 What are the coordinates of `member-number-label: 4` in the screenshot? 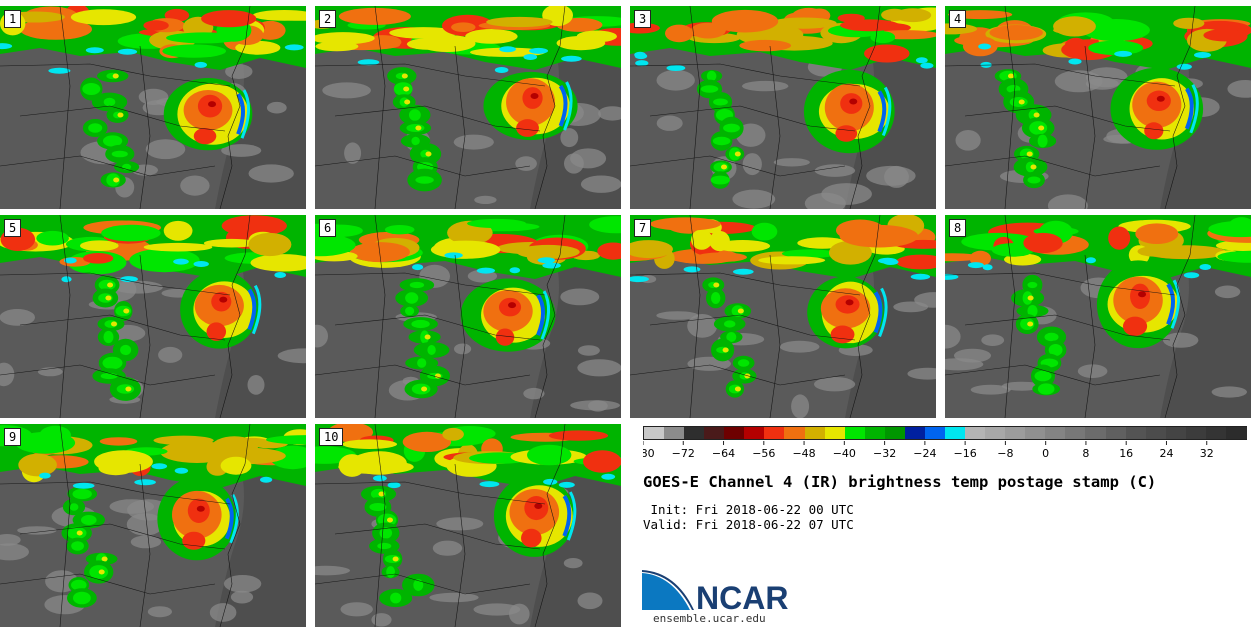 It's located at (958, 19).